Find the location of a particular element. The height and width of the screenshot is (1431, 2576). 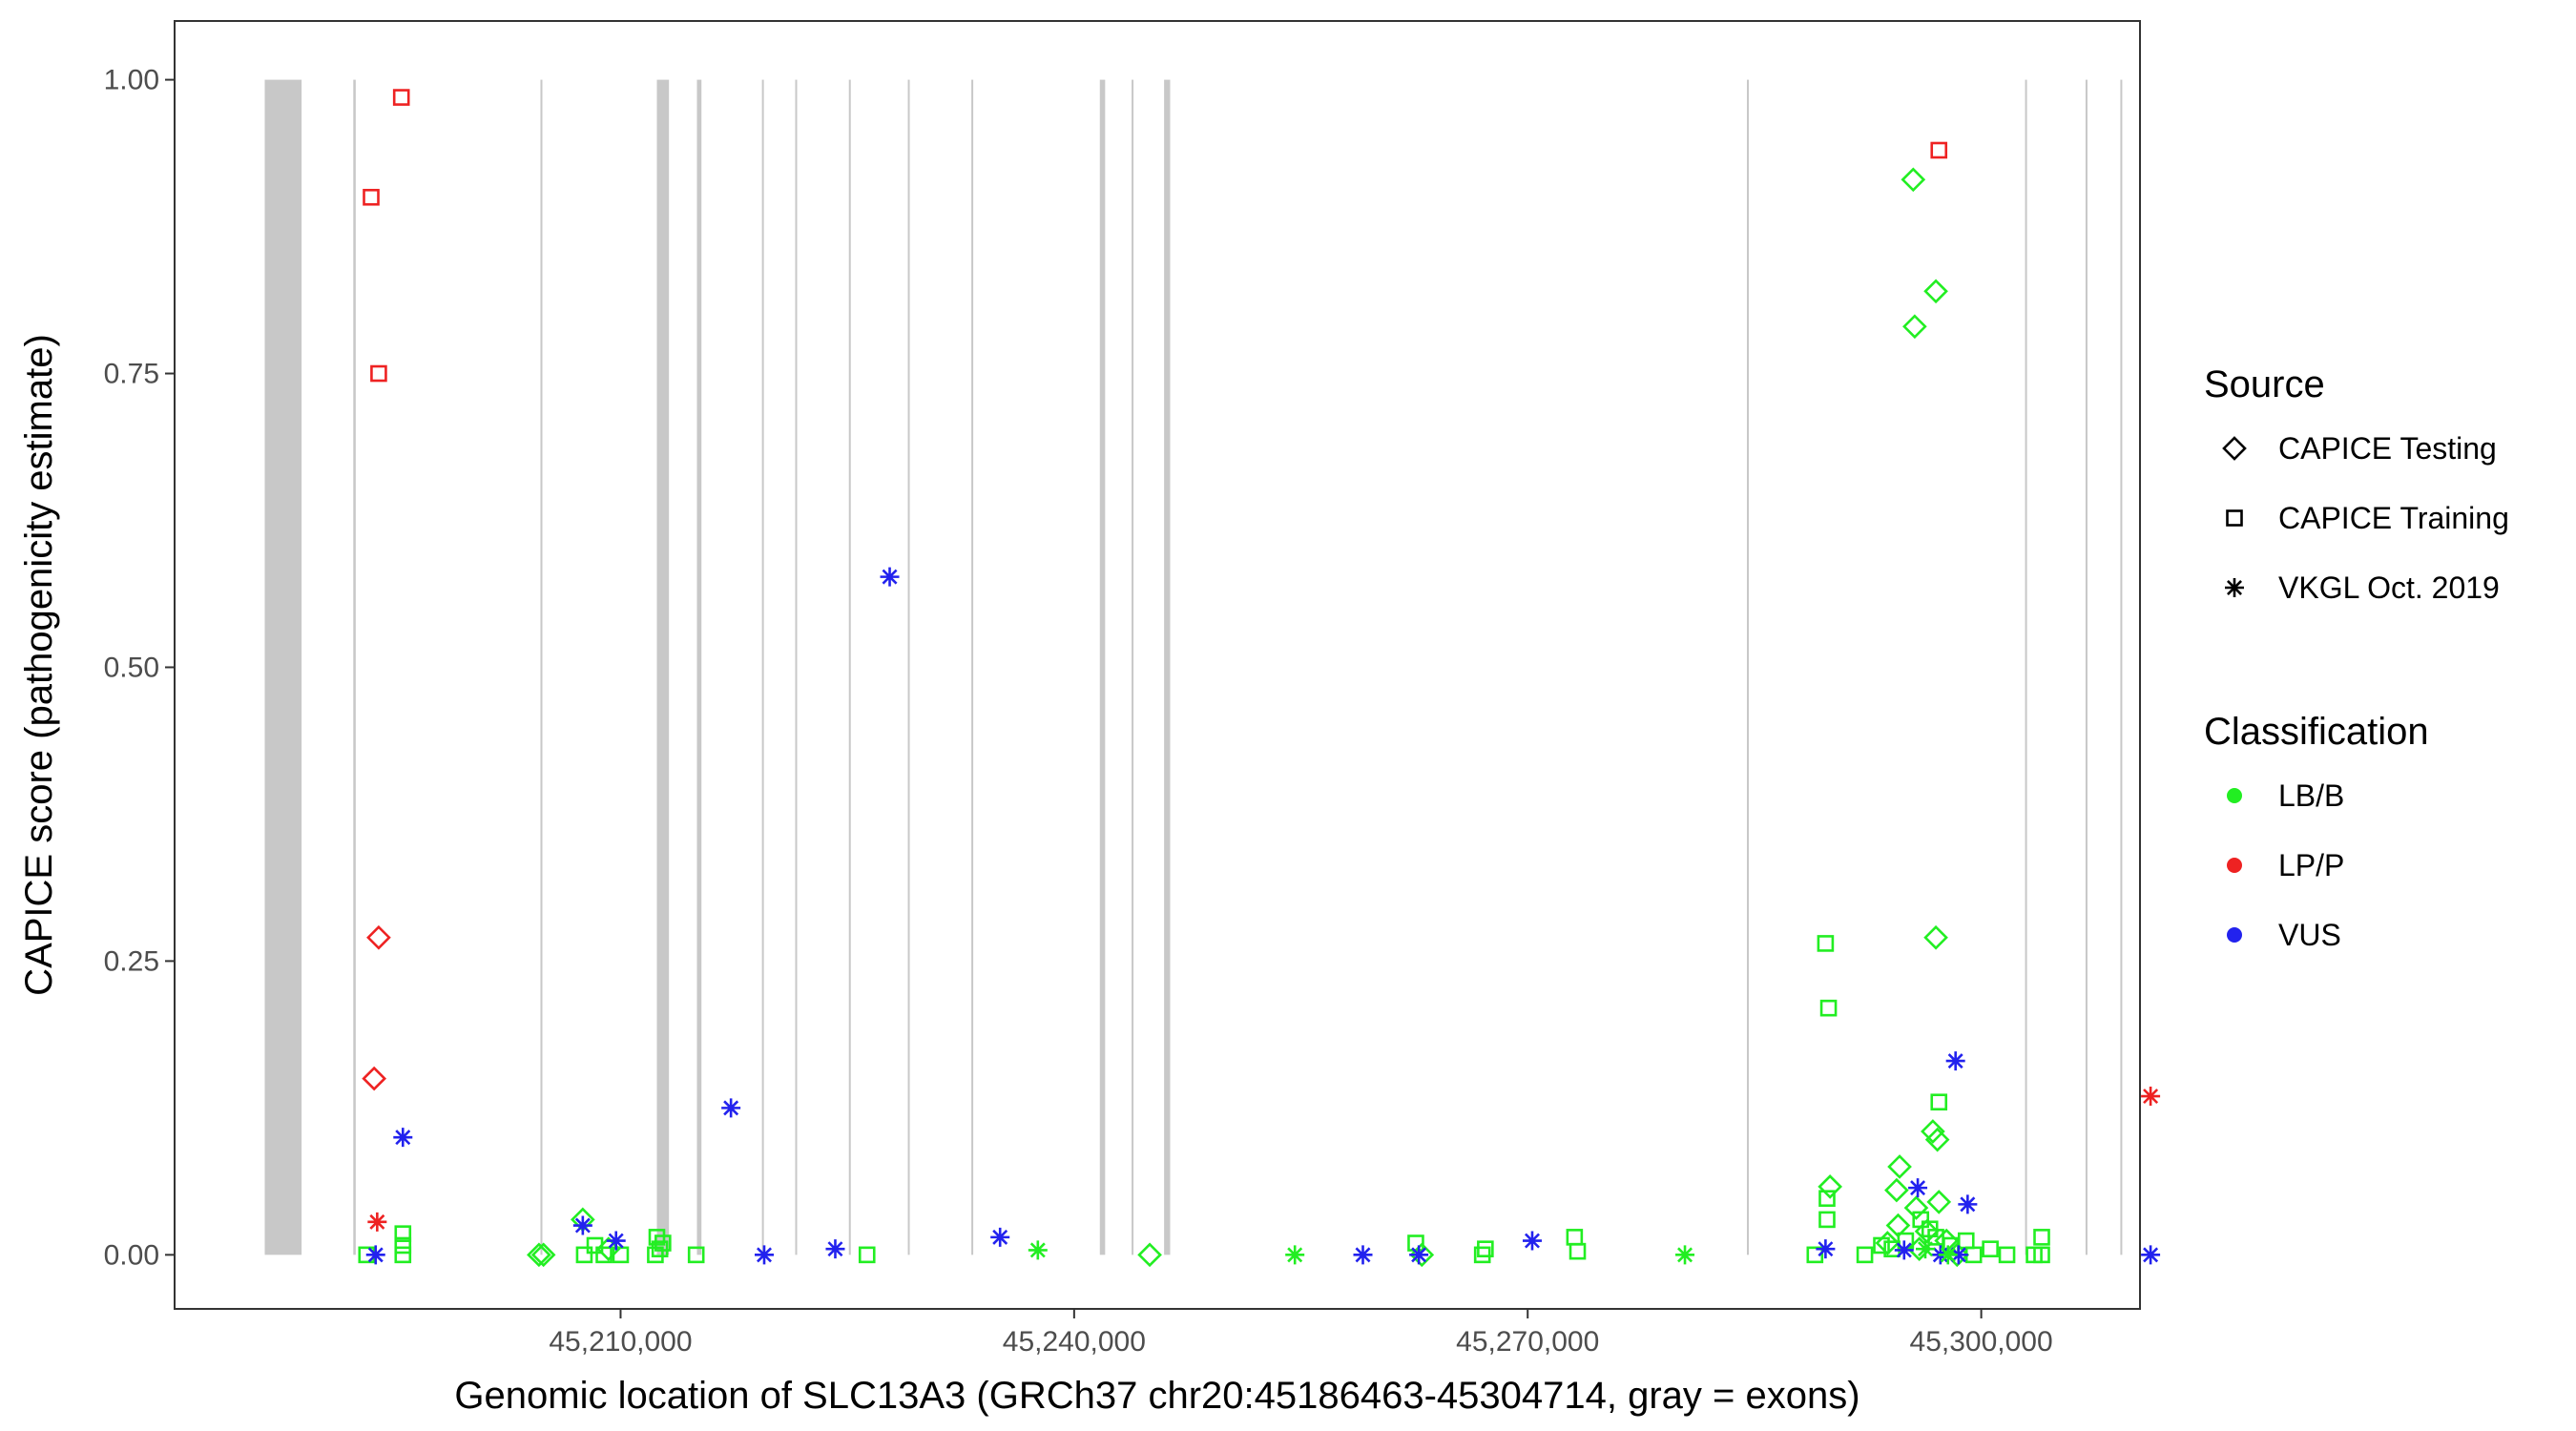

legend-key-square is located at coordinates (2234, 518).